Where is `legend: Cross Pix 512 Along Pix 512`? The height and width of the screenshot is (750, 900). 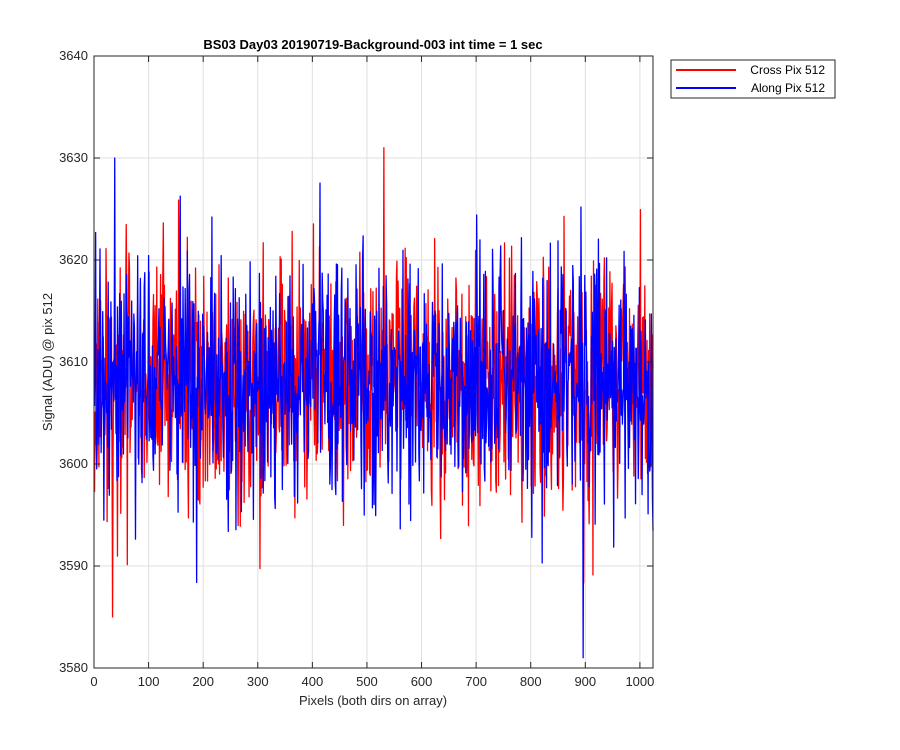
legend: Cross Pix 512 Along Pix 512 is located at coordinates (753, 79).